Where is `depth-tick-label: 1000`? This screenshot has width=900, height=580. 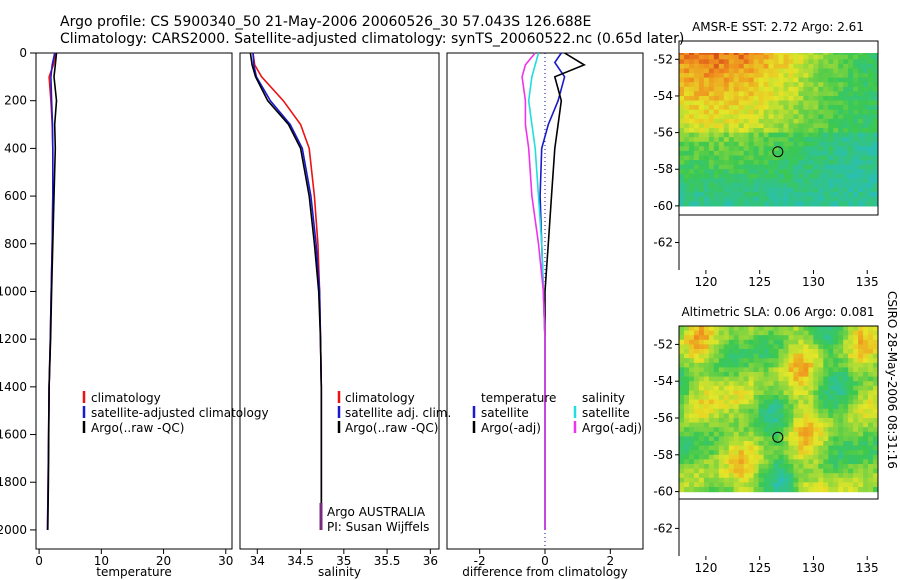 depth-tick-label: 1000 is located at coordinates (13, 291).